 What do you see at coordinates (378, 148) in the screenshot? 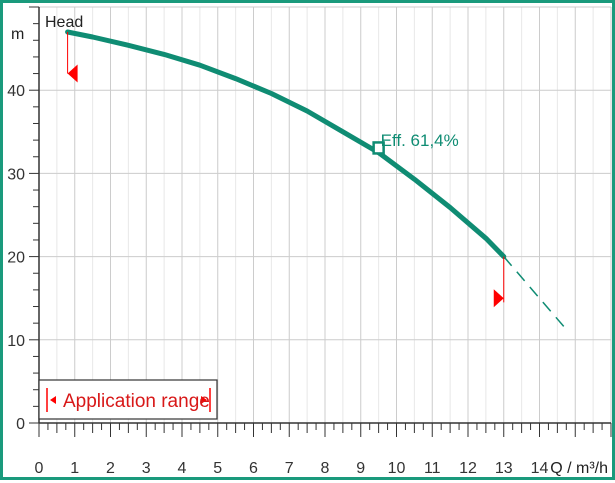
I see `efficiency-marker` at bounding box center [378, 148].